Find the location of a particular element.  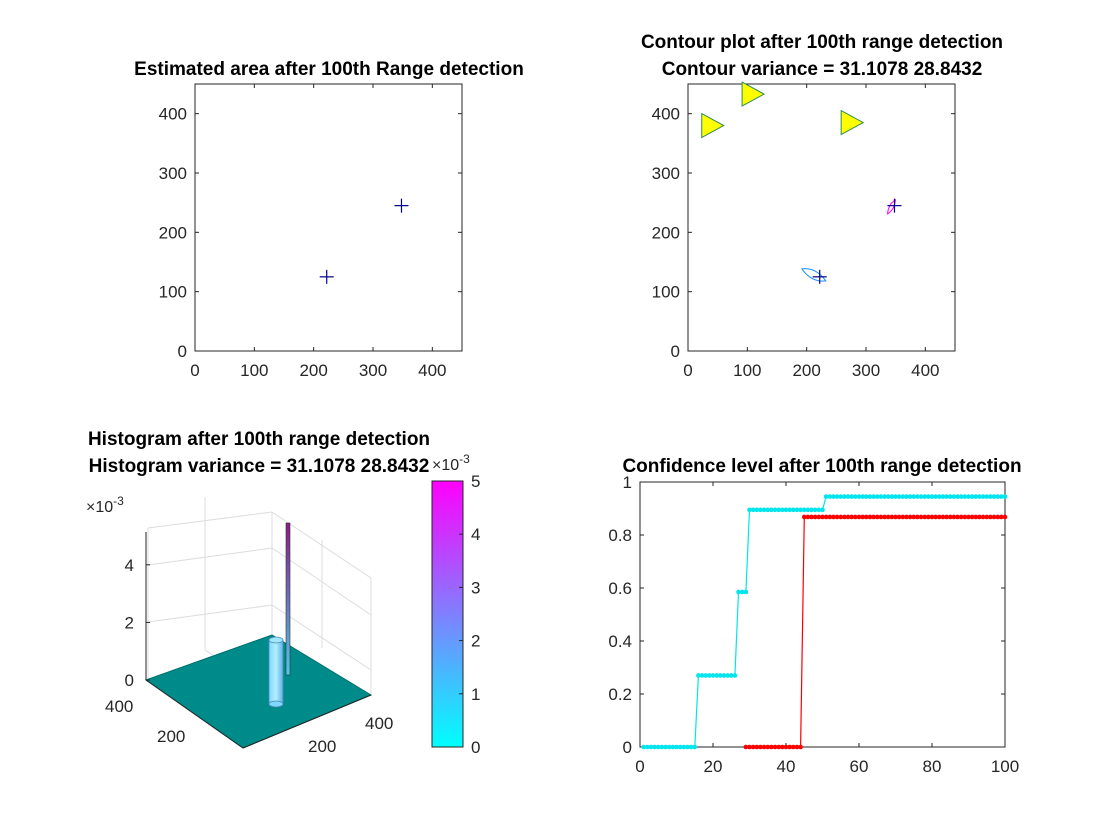

panel3-y-tick-400: 400 is located at coordinates (119, 706).